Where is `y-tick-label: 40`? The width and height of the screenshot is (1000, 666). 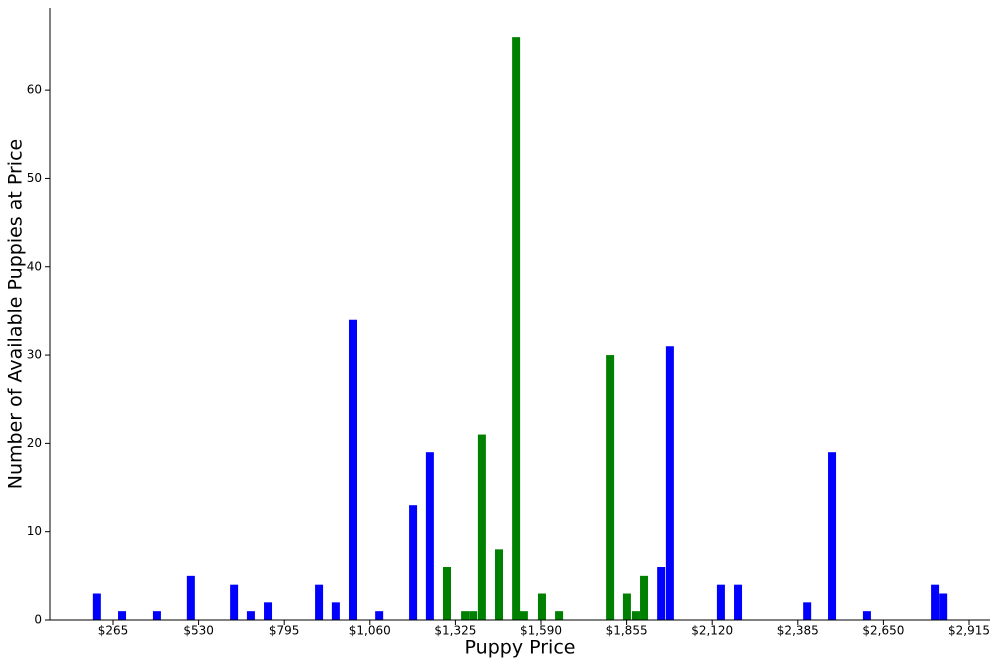
y-tick-label: 40 is located at coordinates (34, 266).